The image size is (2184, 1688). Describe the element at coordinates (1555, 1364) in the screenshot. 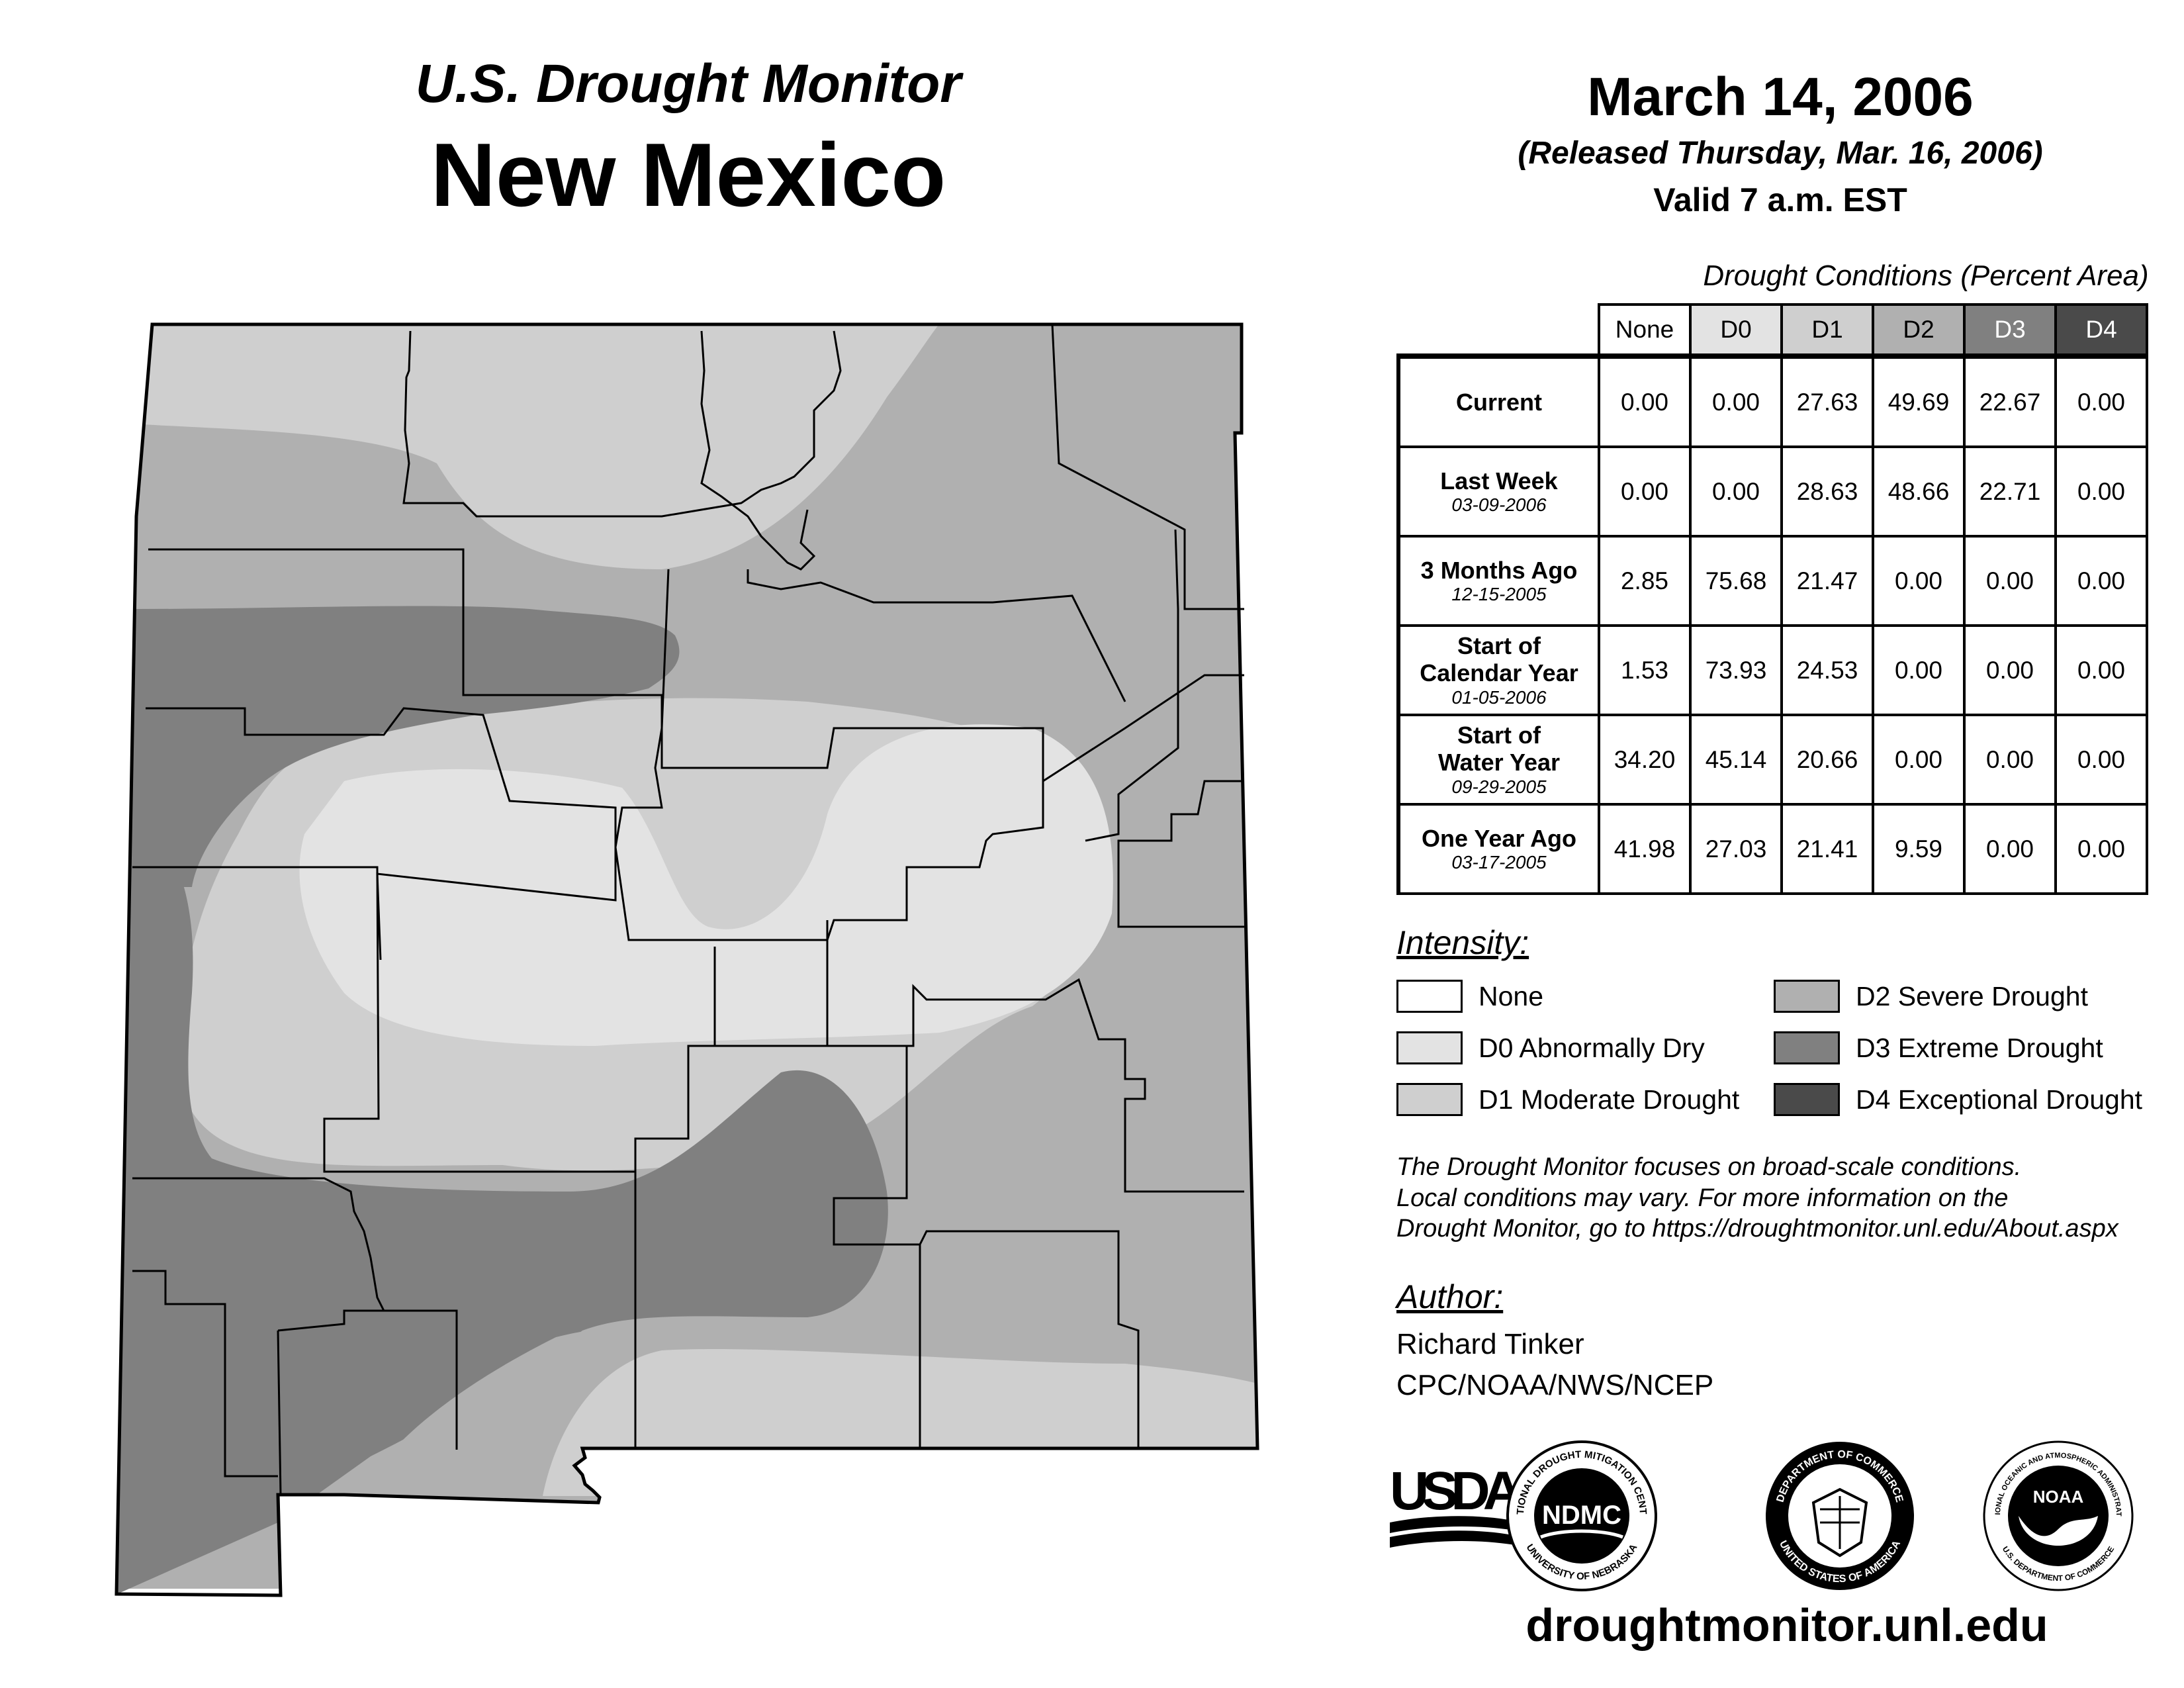

I see `author-block: Richard Tinker CPC/NOAA/NWS/NCEP` at that location.